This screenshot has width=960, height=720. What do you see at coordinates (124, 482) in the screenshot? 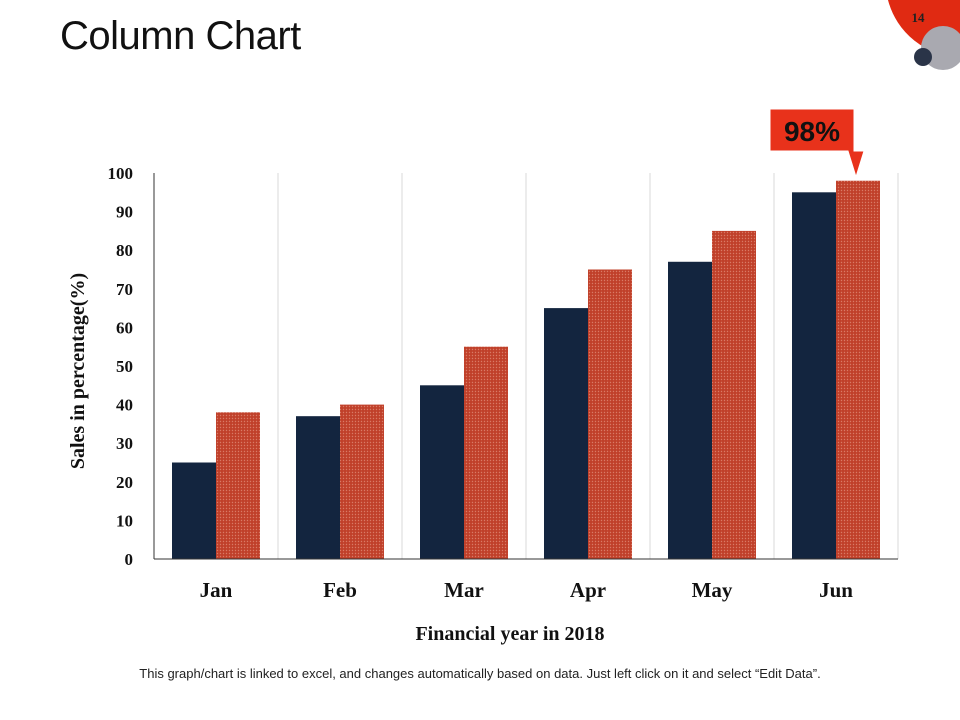
I see `y-tick-label: 20` at bounding box center [124, 482].